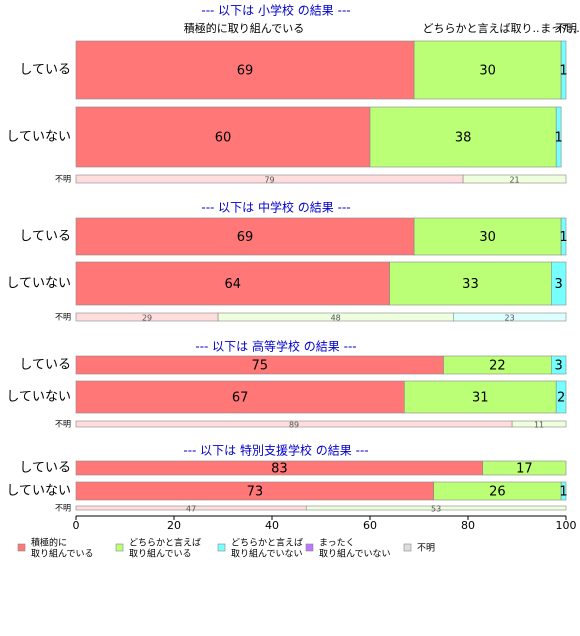 The height and width of the screenshot is (636, 580). What do you see at coordinates (497, 492) in the screenshot?
I see `value-label: 26` at bounding box center [497, 492].